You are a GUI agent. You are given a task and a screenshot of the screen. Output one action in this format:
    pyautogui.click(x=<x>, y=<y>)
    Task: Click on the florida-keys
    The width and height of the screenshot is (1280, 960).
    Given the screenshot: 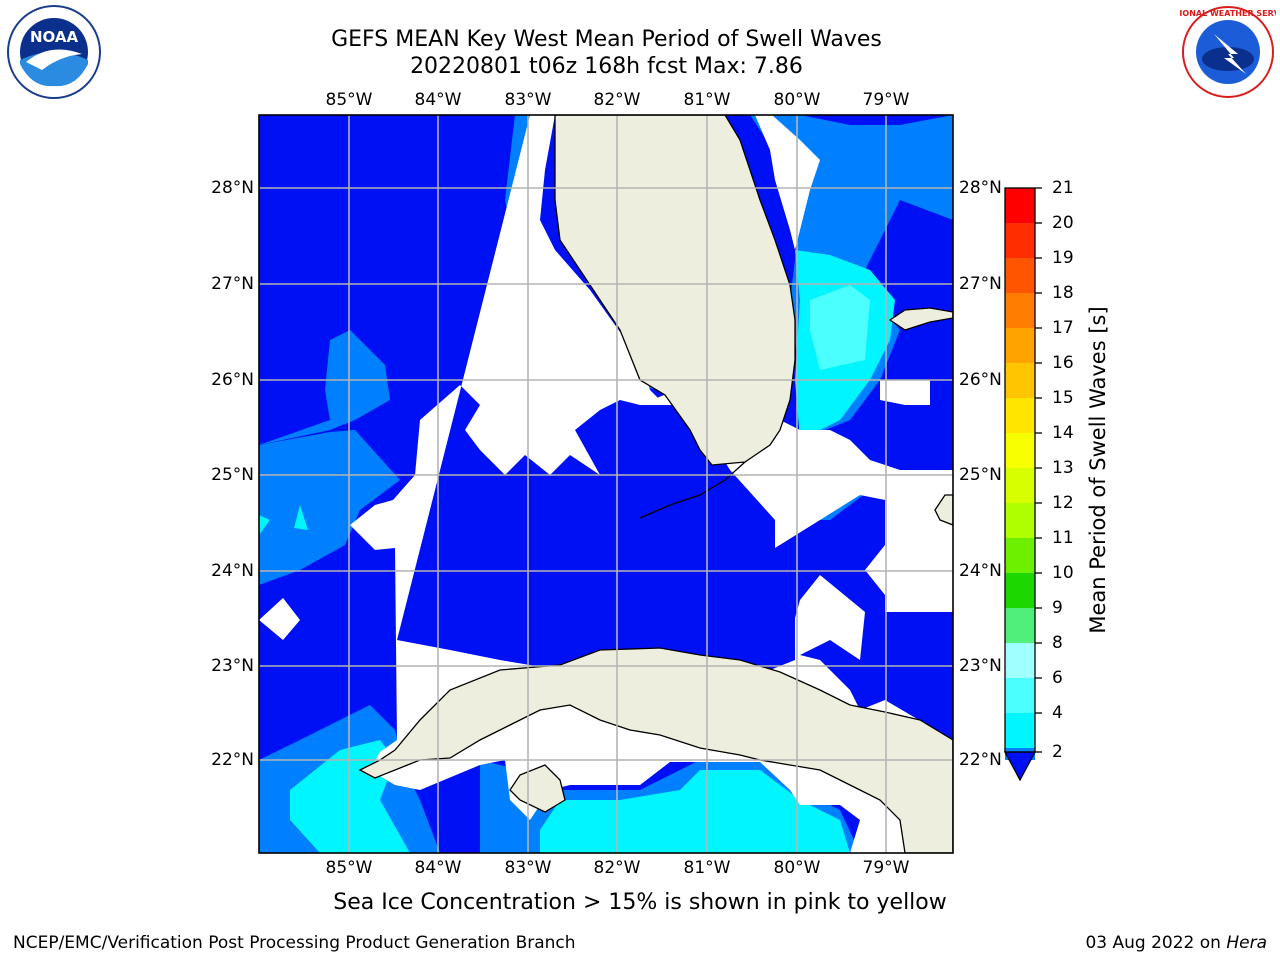 What is the action you would take?
    pyautogui.click(x=692, y=490)
    